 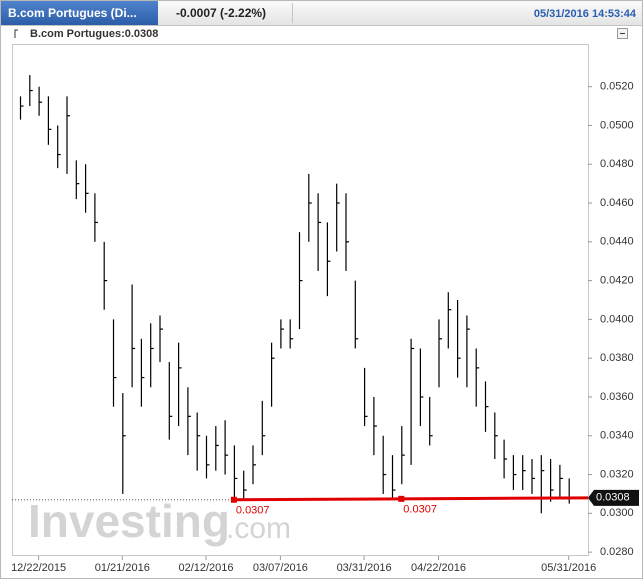 What do you see at coordinates (280, 568) in the screenshot?
I see `x-tick-label: 03/07/2016` at bounding box center [280, 568].